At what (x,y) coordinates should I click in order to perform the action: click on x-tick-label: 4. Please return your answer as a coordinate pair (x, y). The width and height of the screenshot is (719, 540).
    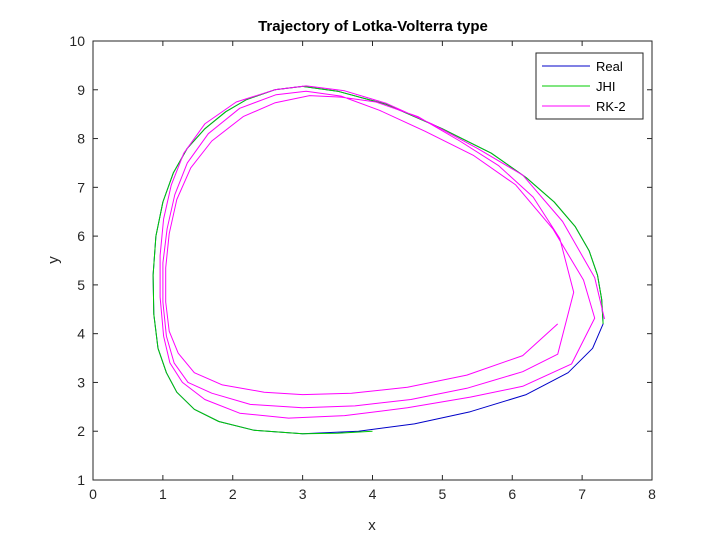
    Looking at the image, I should click on (373, 494).